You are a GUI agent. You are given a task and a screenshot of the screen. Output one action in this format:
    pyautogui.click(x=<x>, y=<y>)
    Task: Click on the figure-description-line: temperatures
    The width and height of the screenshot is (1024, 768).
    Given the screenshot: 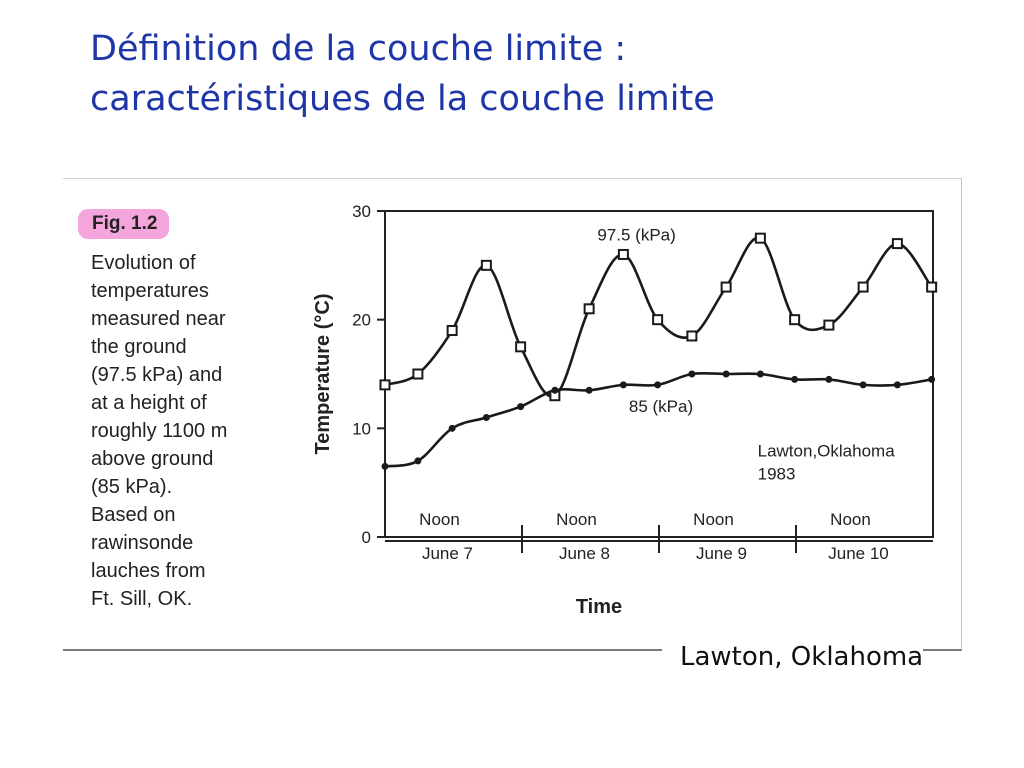 What is the action you would take?
    pyautogui.click(x=150, y=291)
    